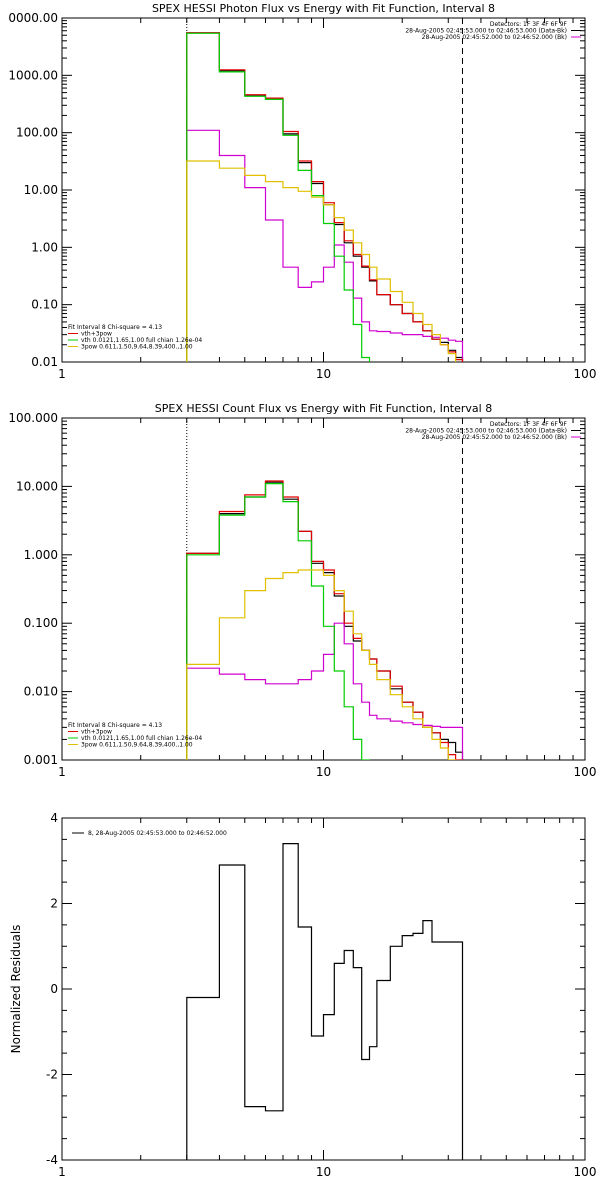 This screenshot has height=1200, width=600. I want to click on y-tick-label: 0.100, so click(41, 623).